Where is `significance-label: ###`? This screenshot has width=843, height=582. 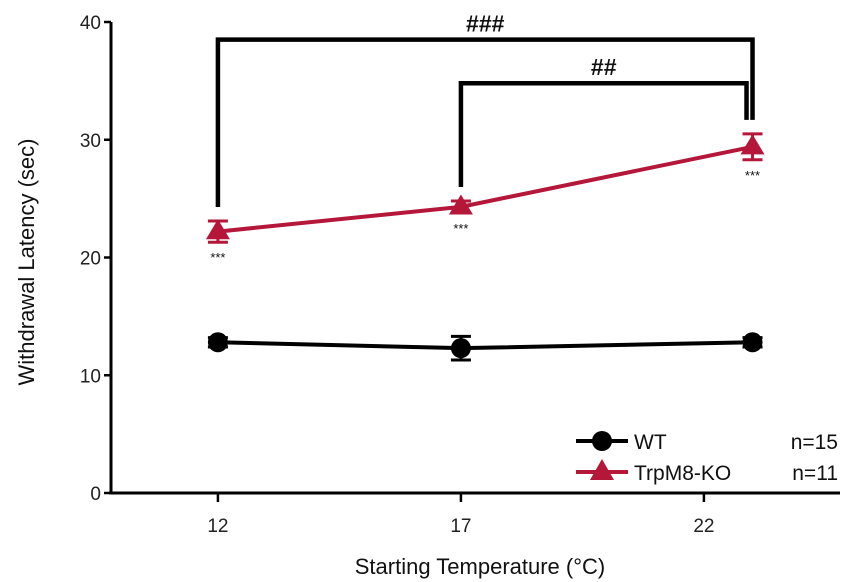 significance-label: ### is located at coordinates (485, 24).